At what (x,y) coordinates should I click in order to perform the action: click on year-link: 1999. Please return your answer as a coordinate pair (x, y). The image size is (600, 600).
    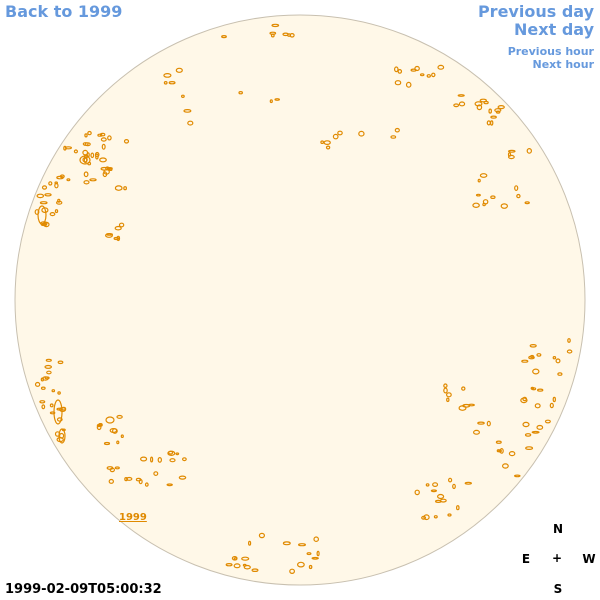
    Looking at the image, I should click on (133, 517).